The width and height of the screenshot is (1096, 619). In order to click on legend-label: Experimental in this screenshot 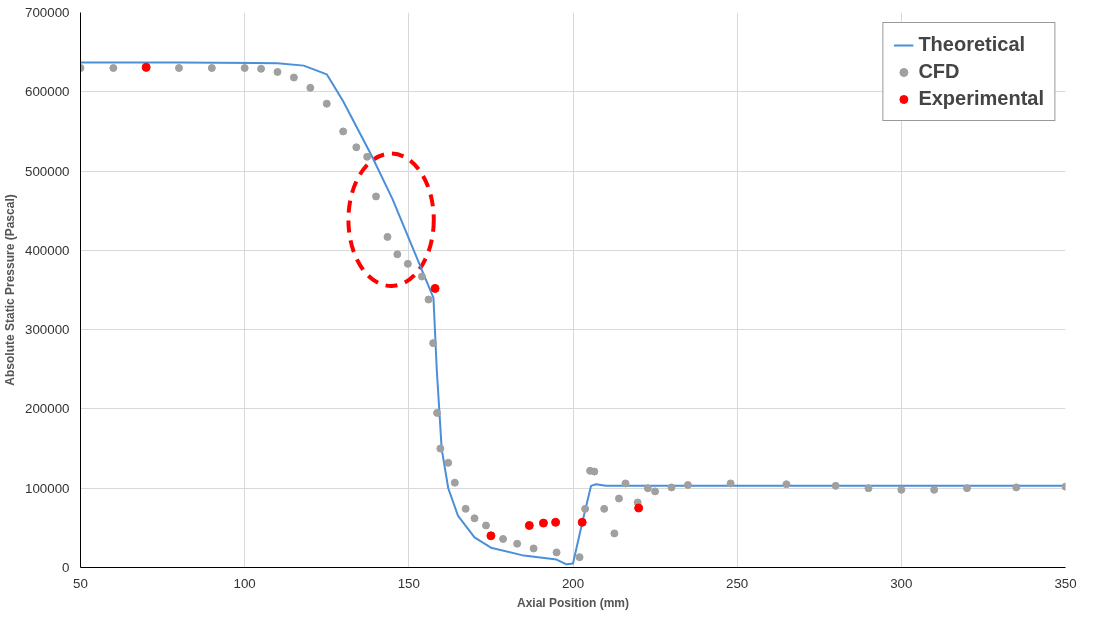, I will do `click(981, 98)`.